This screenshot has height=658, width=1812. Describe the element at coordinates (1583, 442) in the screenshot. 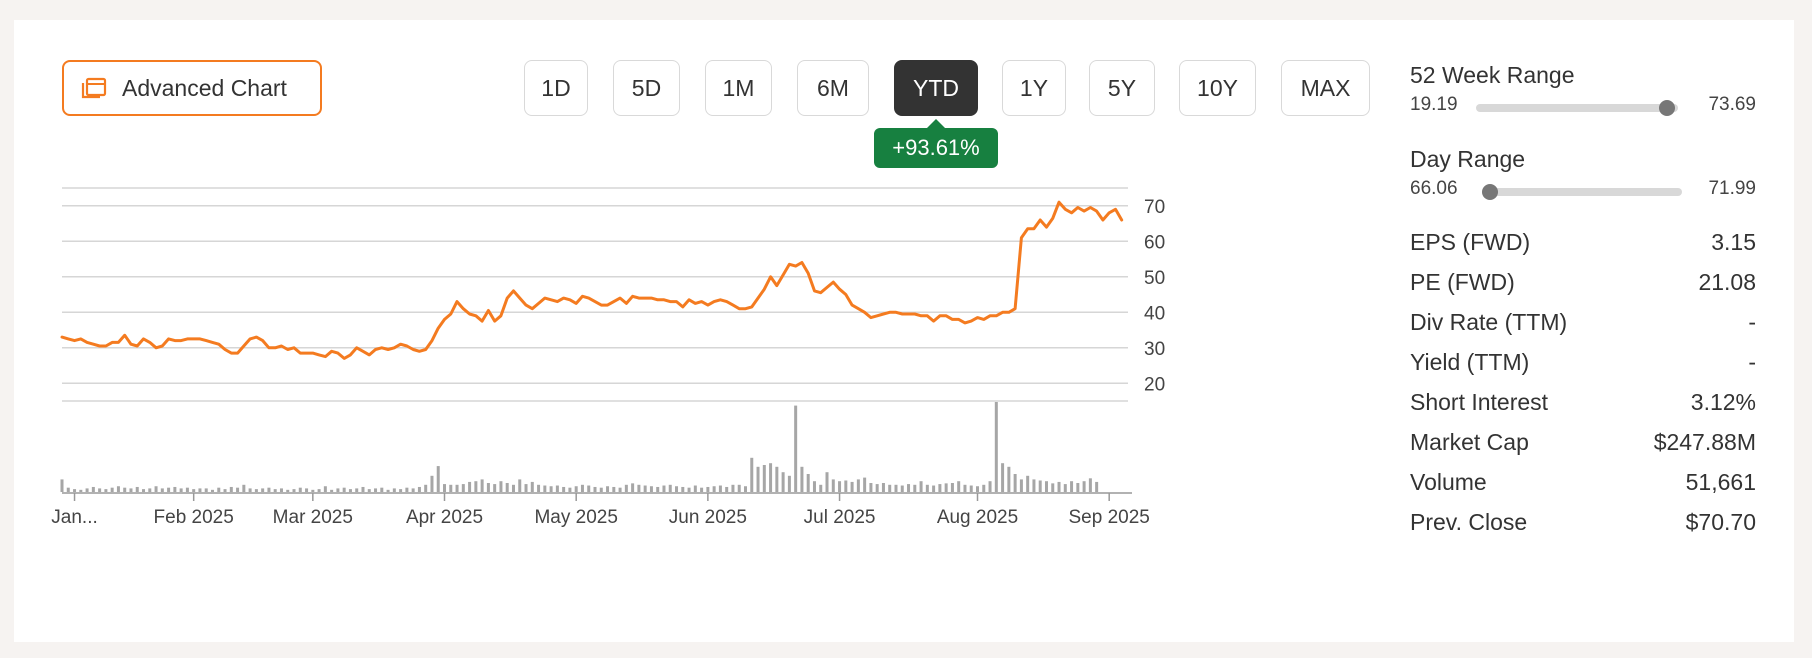

I see `stat-row-market-cap: Market Cap $247.88M` at that location.